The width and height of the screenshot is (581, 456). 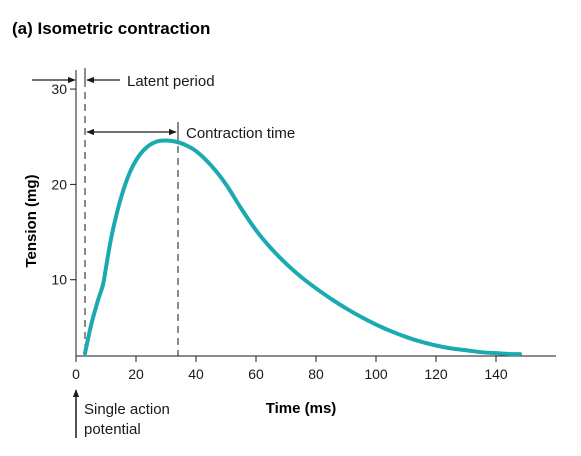 What do you see at coordinates (127, 409) in the screenshot?
I see `stimulus-label-line-1: Single action` at bounding box center [127, 409].